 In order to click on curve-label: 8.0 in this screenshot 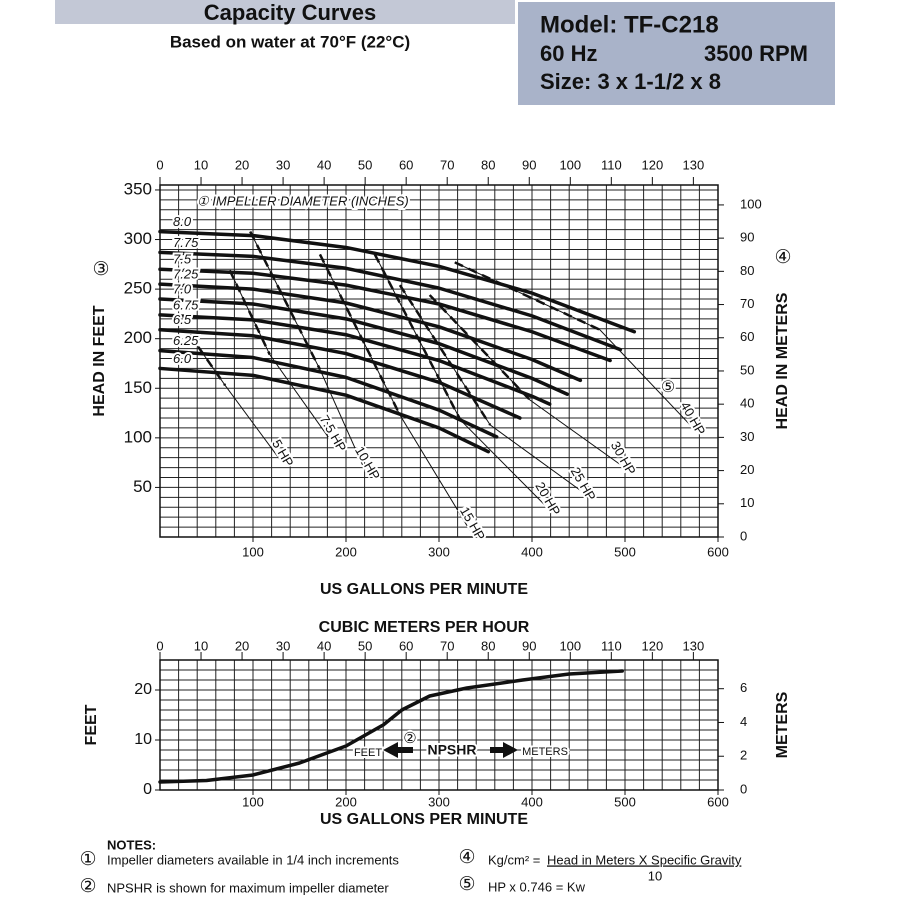, I will do `click(182, 221)`.